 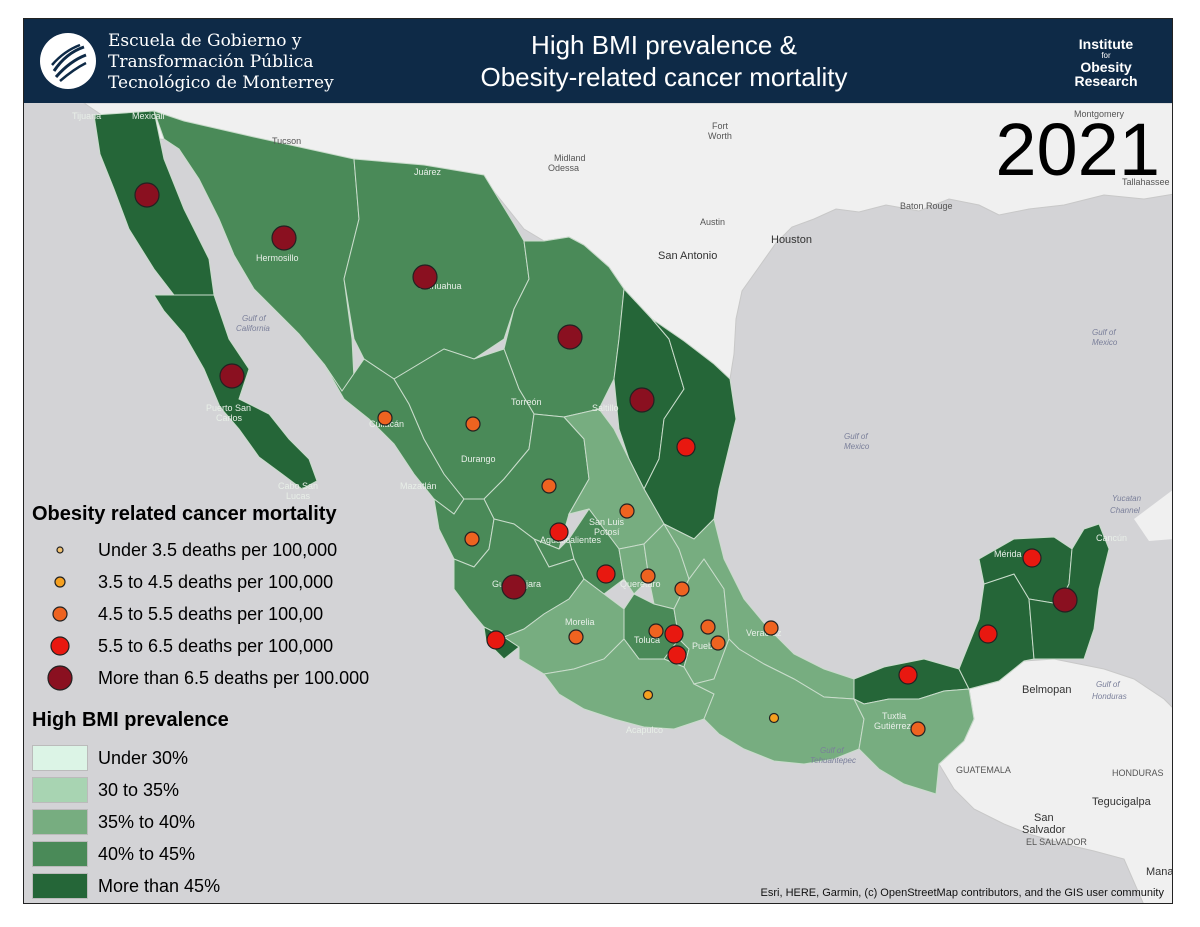 What do you see at coordinates (856, 436) in the screenshot?
I see `label-gulf-mx2-1: Gulf of` at bounding box center [856, 436].